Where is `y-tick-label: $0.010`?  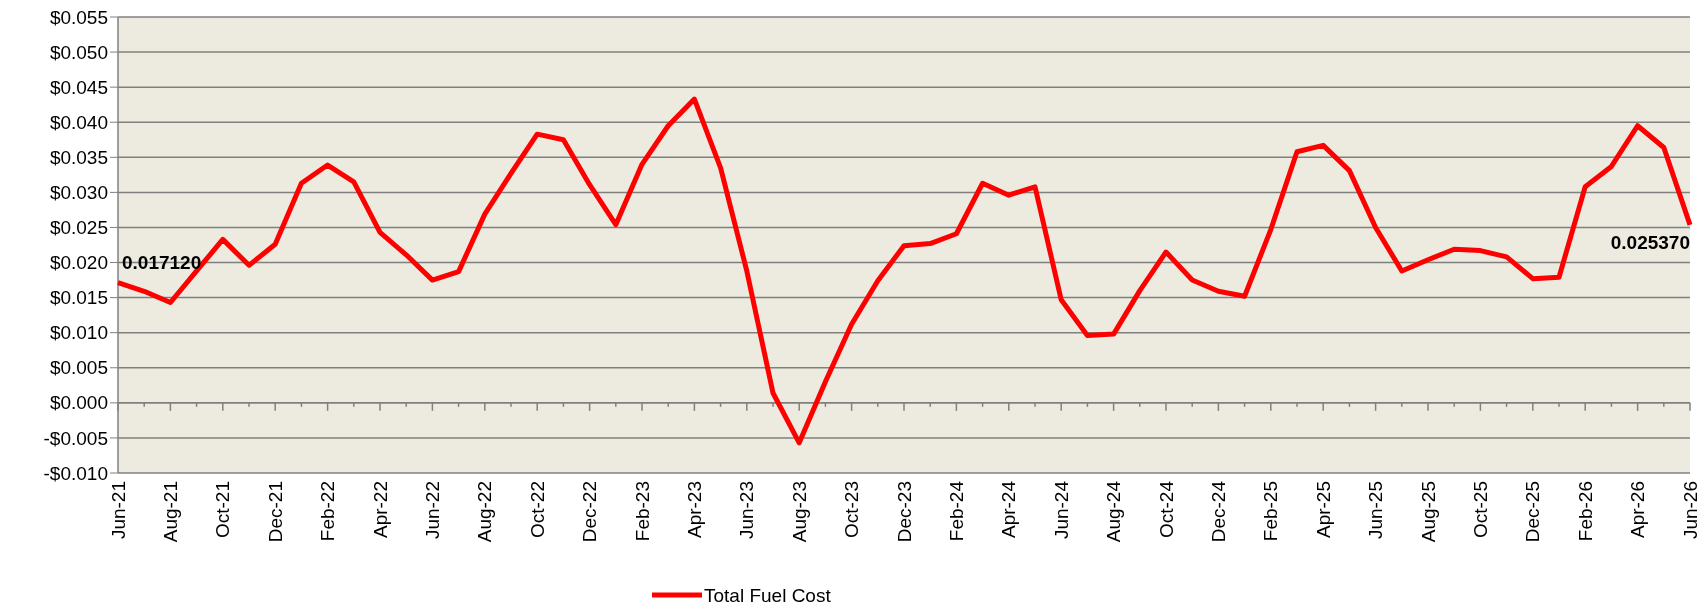
y-tick-label: $0.010 is located at coordinates (78, 333).